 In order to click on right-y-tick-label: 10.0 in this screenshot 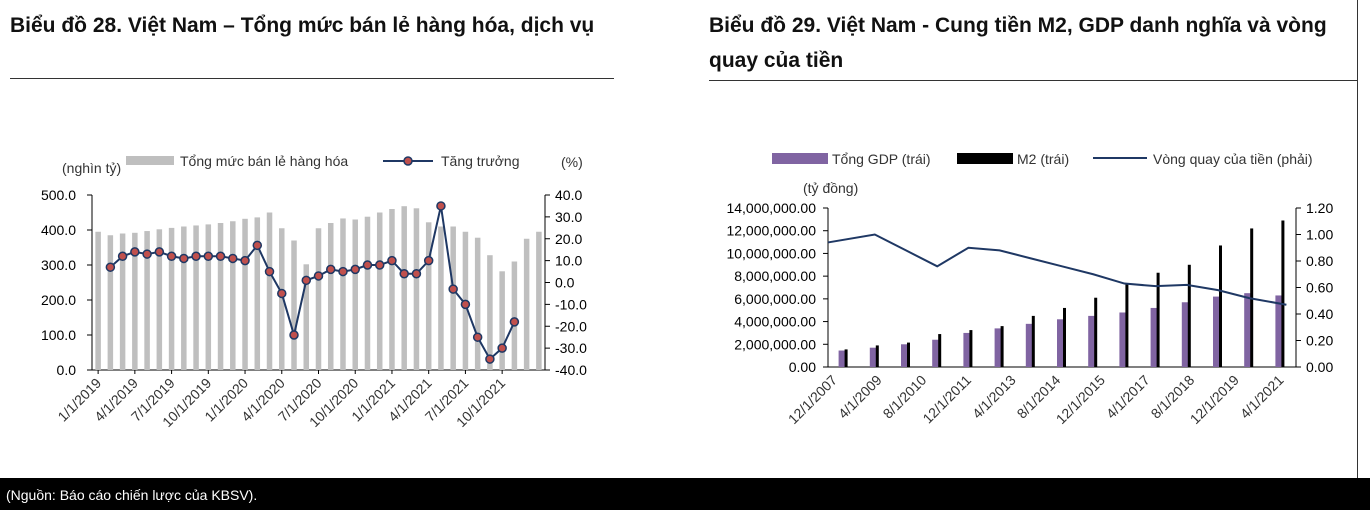, I will do `click(568, 261)`.